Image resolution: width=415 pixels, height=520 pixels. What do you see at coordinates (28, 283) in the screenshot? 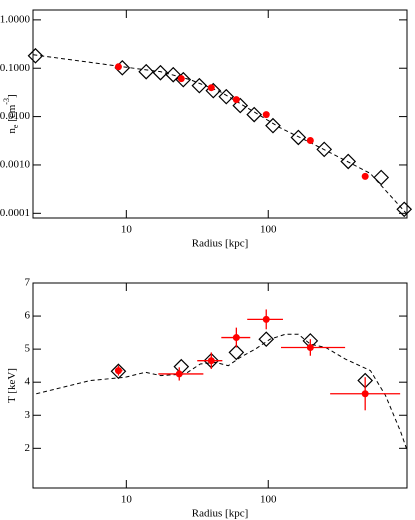
I see `y-tick-label: 7` at bounding box center [28, 283].